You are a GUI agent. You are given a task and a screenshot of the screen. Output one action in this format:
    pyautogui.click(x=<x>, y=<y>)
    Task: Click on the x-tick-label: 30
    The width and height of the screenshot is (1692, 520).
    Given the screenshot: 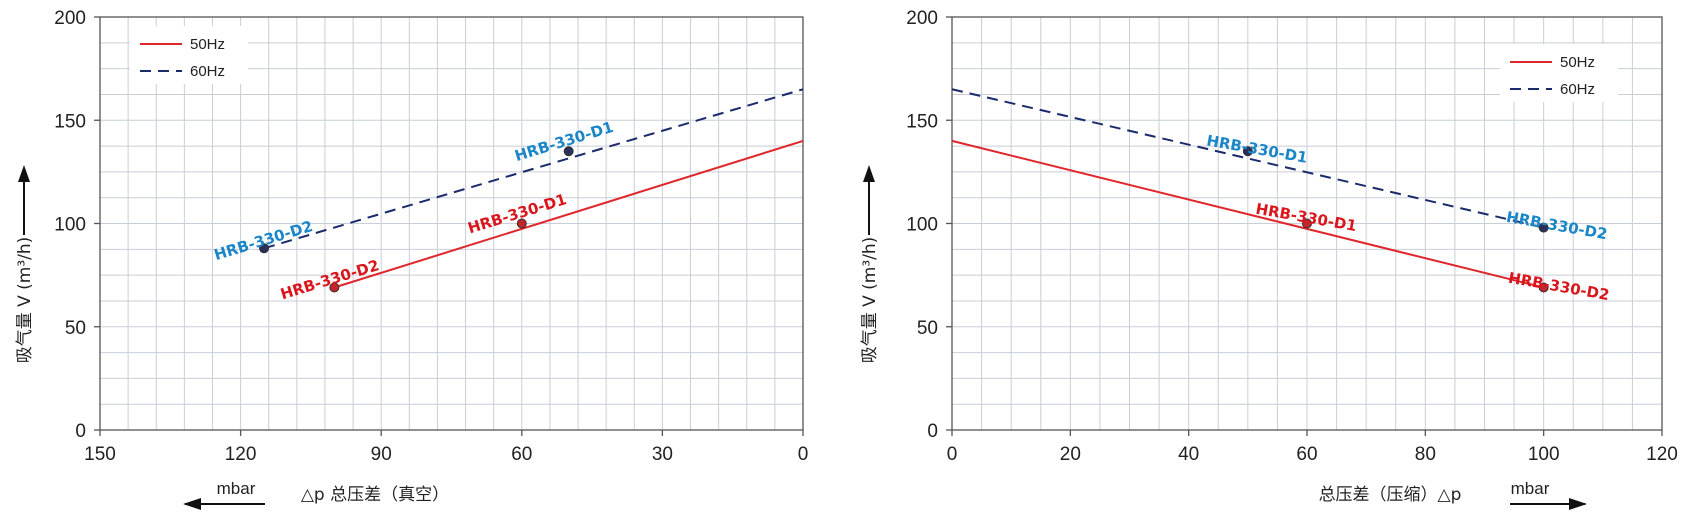 What is the action you would take?
    pyautogui.click(x=662, y=454)
    